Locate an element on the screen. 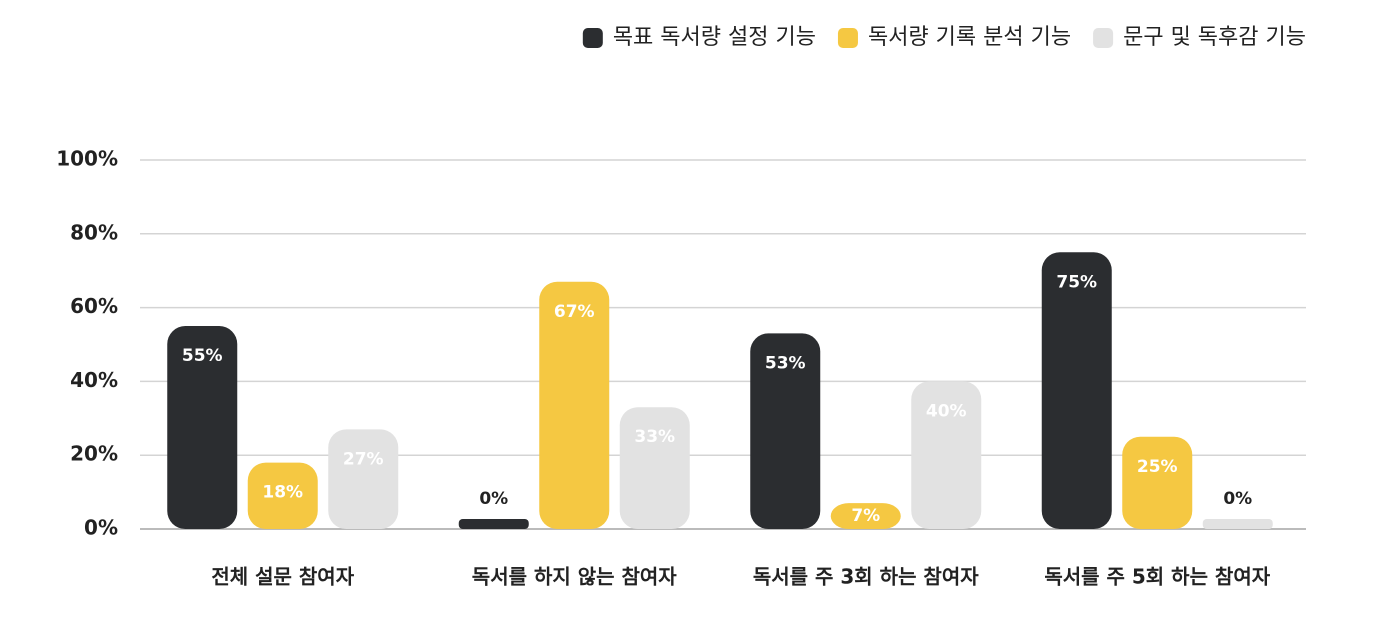 The width and height of the screenshot is (1396, 622). value-label: 53% is located at coordinates (785, 363).